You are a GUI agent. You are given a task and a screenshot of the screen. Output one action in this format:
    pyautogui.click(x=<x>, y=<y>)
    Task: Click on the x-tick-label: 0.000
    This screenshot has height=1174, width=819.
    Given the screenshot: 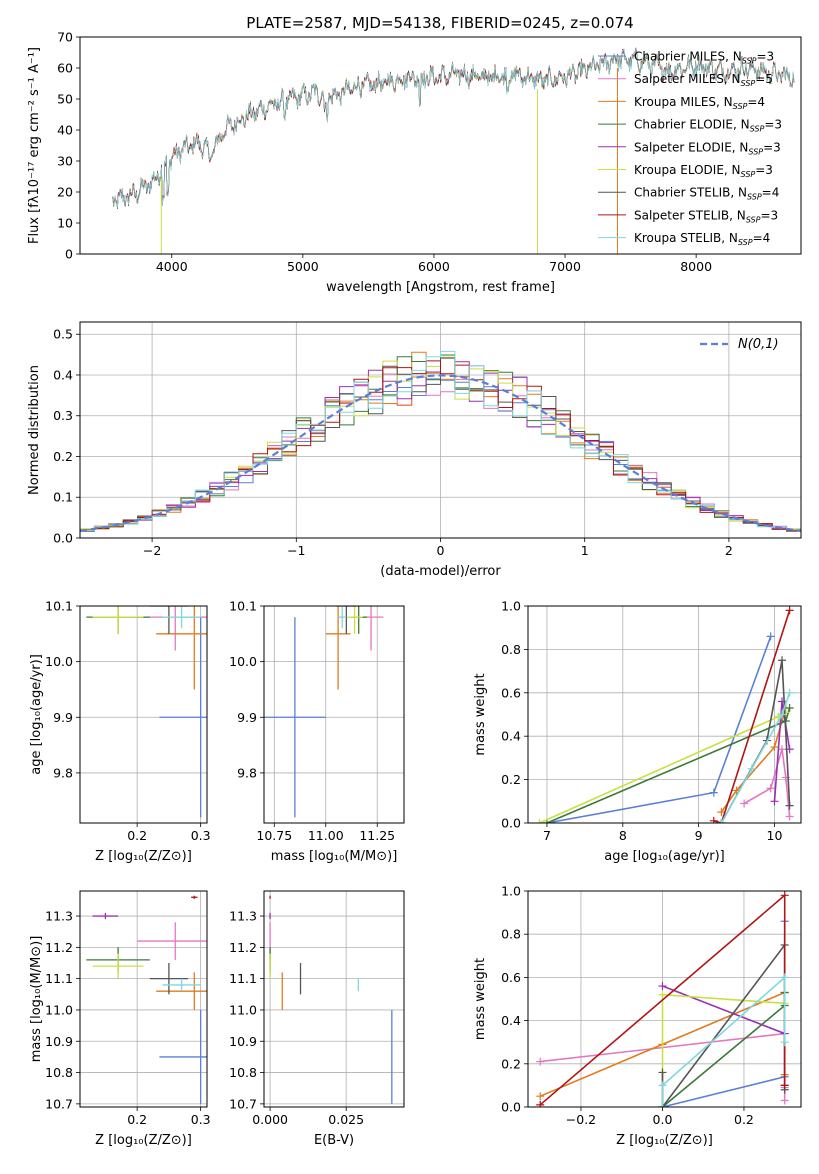 What is the action you would take?
    pyautogui.click(x=270, y=1119)
    